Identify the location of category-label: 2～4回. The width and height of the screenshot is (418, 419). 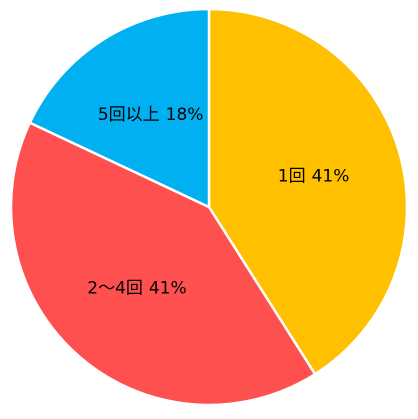
(115, 289).